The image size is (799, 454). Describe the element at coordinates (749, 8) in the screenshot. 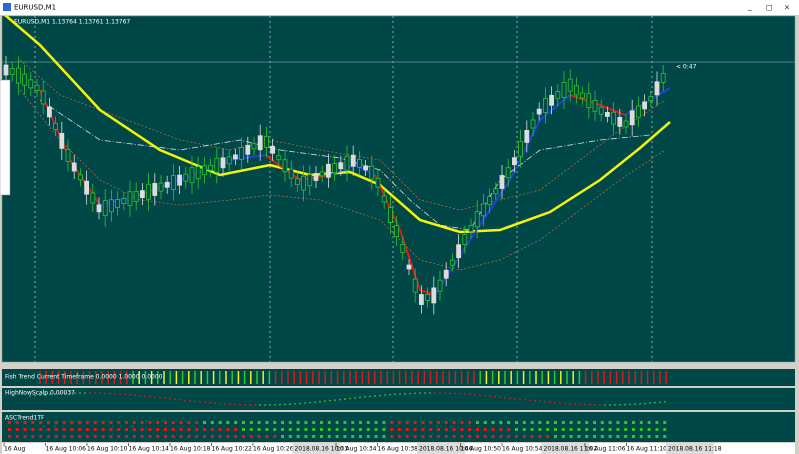

I see `window-minimize: _` at that location.